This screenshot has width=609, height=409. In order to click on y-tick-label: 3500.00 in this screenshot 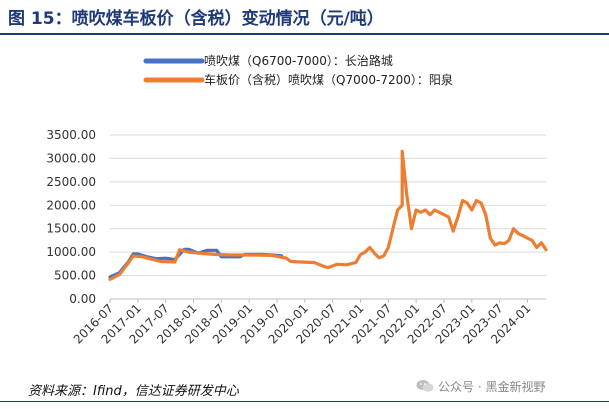, I will do `click(71, 135)`.